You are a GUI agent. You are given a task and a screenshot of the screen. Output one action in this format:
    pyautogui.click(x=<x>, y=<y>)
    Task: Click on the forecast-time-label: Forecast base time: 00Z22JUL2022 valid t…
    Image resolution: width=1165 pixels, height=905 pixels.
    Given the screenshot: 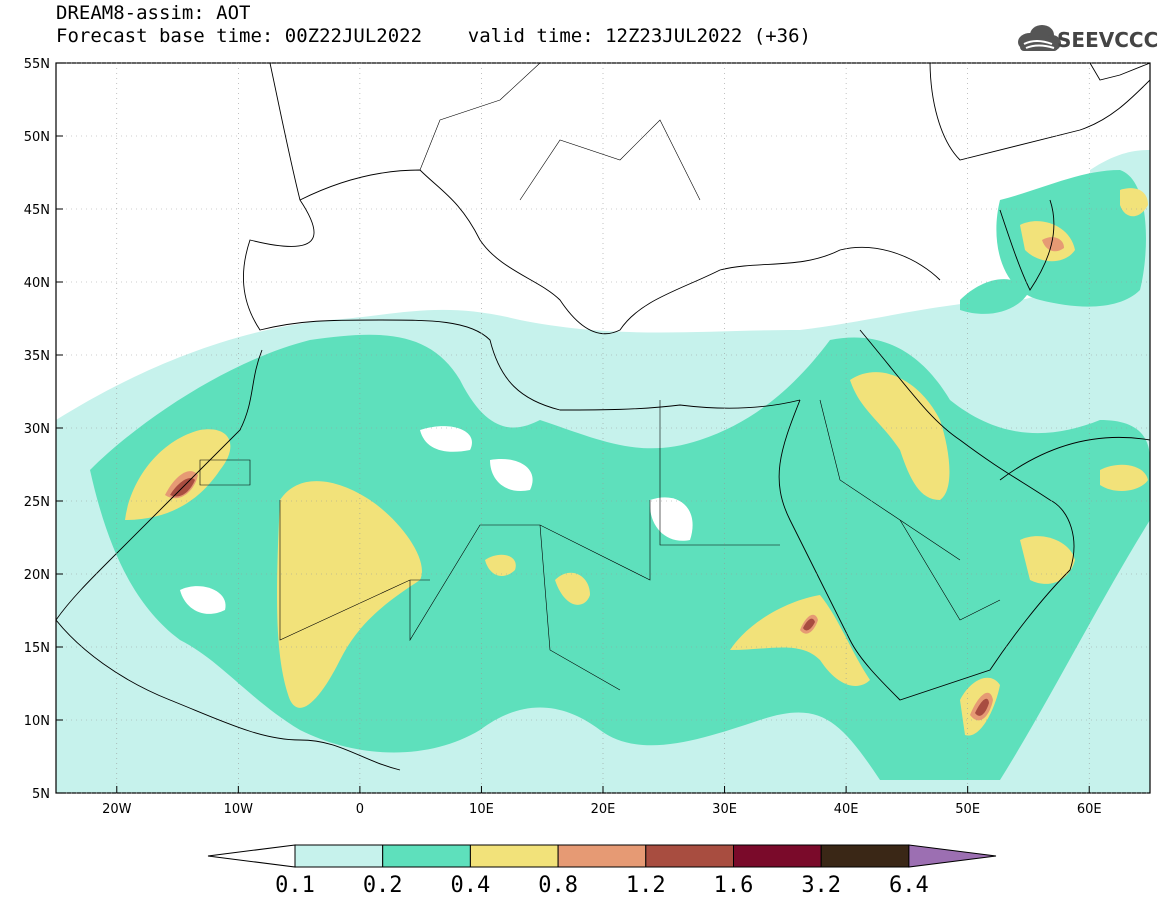 What is the action you would take?
    pyautogui.click(x=433, y=36)
    